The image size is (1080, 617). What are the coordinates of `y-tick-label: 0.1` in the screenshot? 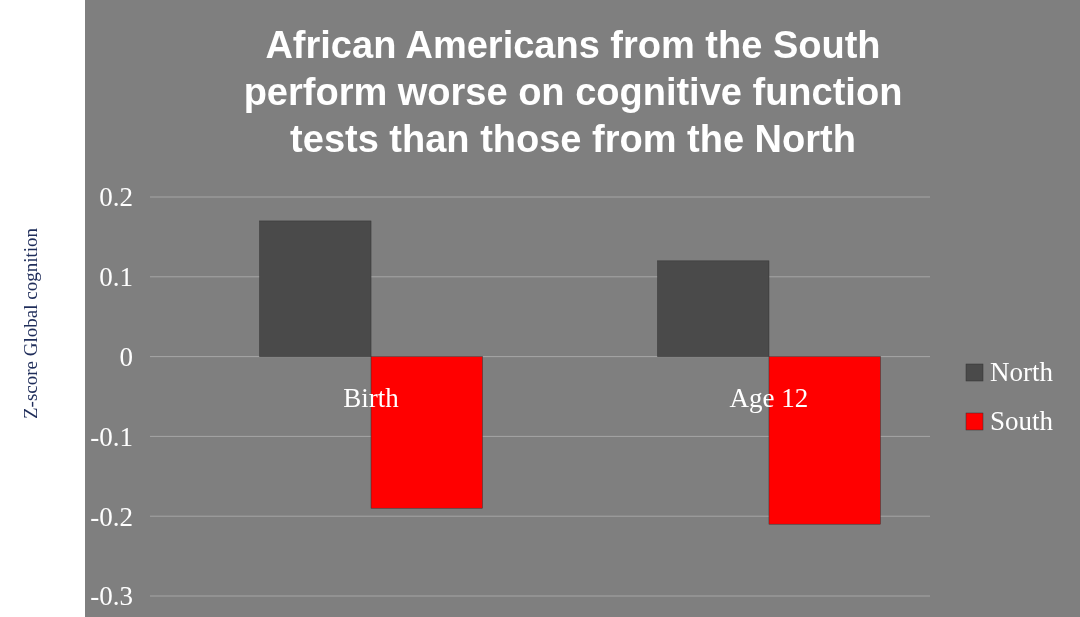 It's located at (116, 277).